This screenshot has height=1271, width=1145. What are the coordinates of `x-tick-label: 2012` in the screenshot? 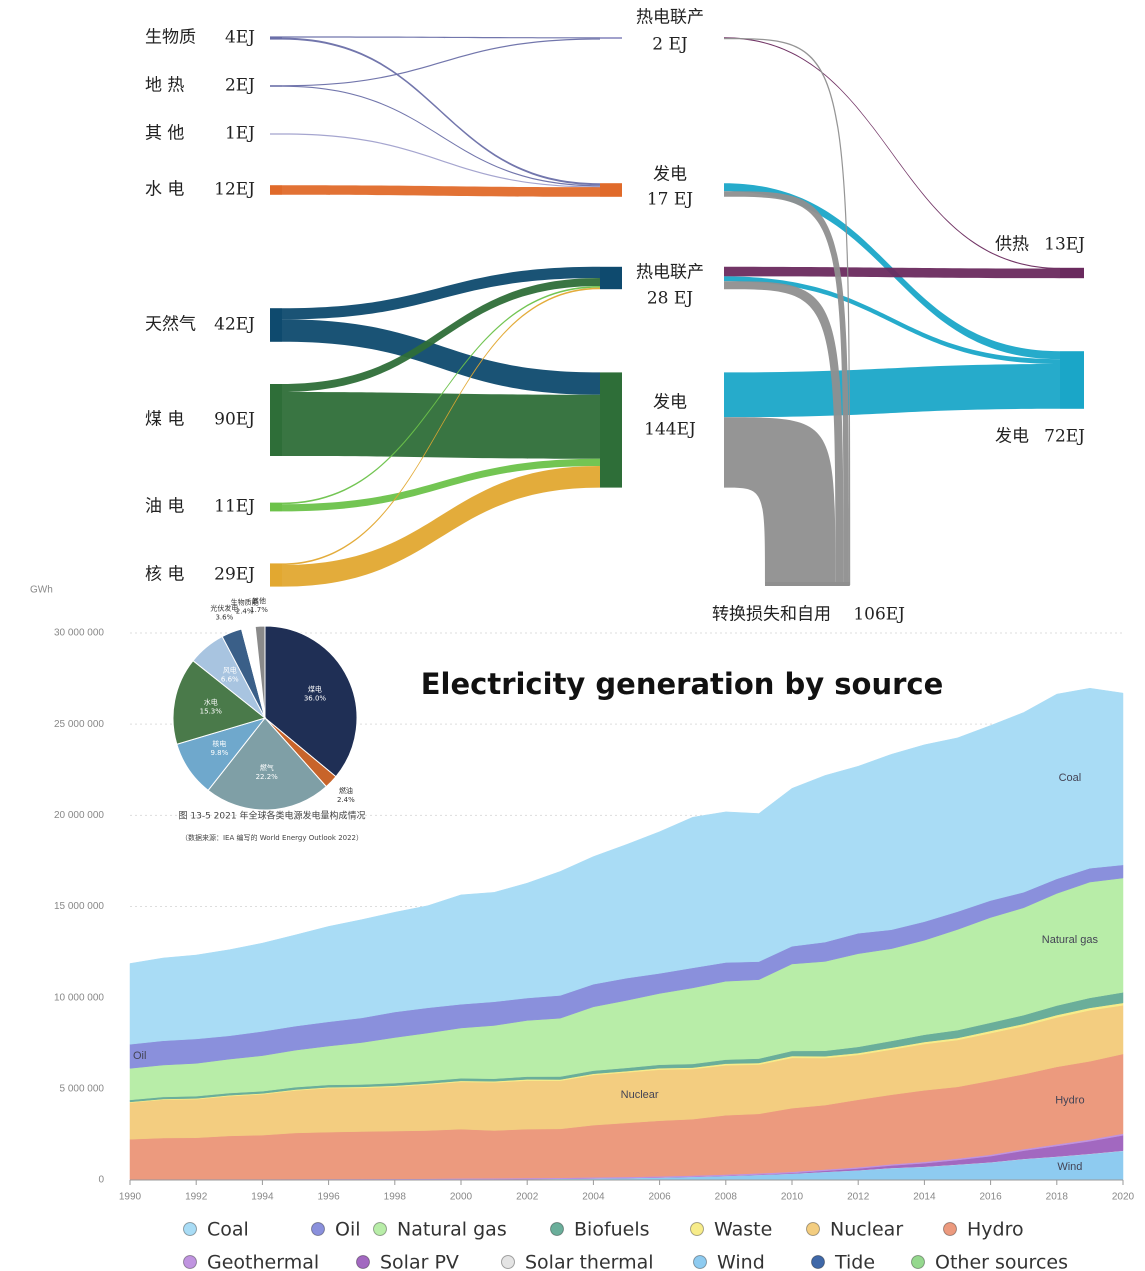 It's located at (858, 1197).